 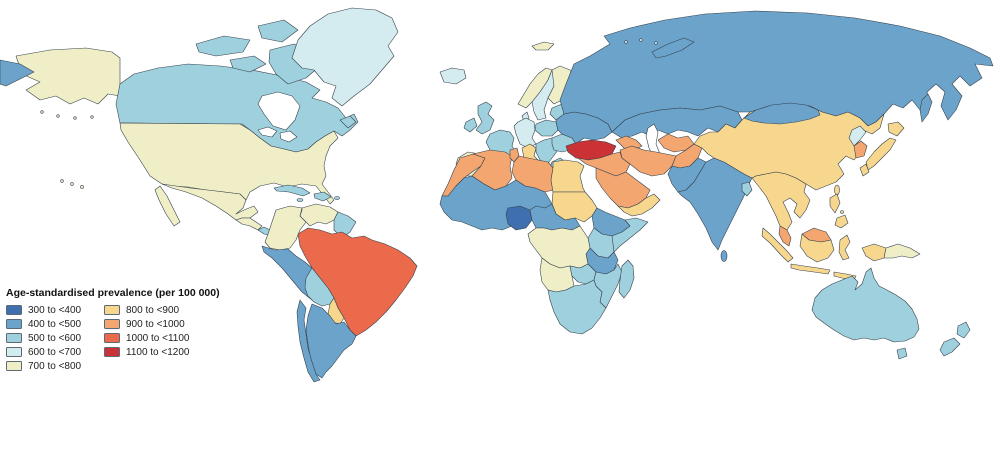 I want to click on legend-item: 500 to <600, so click(x=49, y=338).